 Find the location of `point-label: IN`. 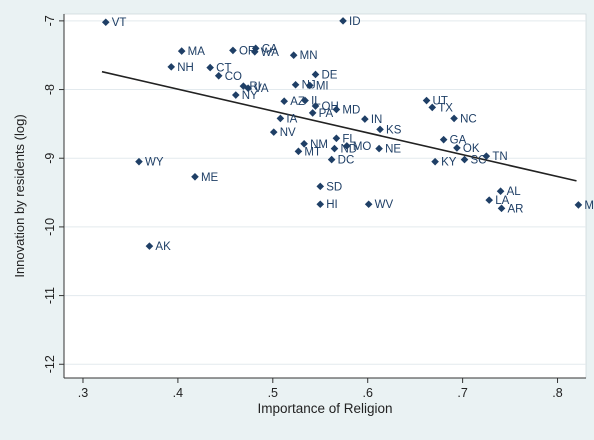

point-label: IN is located at coordinates (377, 120).